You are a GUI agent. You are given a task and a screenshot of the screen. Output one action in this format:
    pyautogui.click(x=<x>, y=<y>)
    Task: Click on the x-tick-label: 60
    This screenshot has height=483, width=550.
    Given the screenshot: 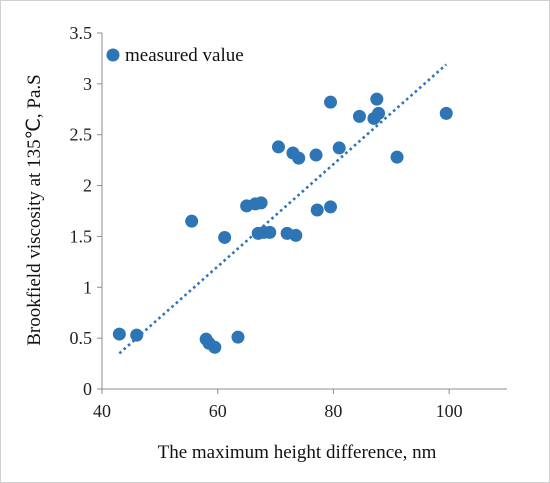 What is the action you would take?
    pyautogui.click(x=218, y=411)
    